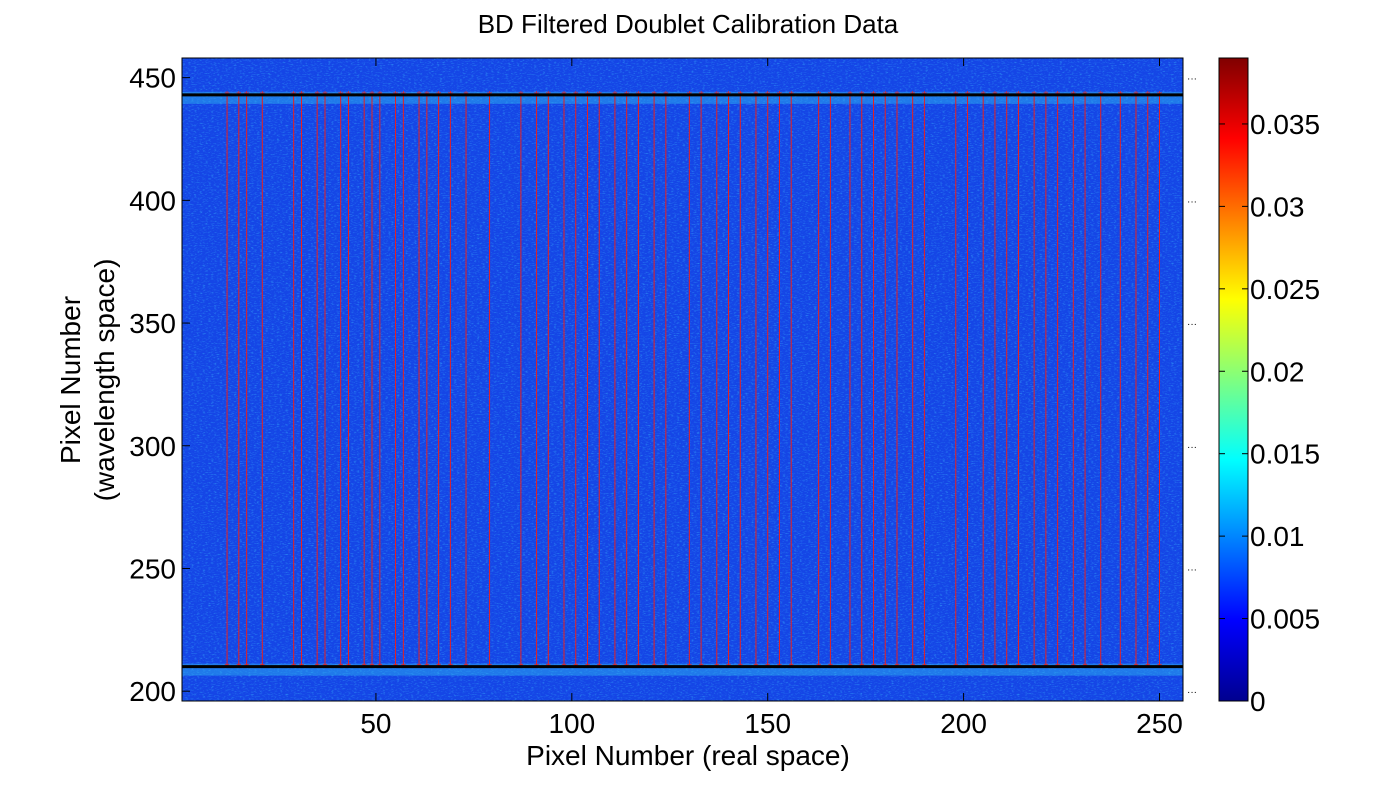  What do you see at coordinates (152, 446) in the screenshot?
I see `y-tick-label: 300` at bounding box center [152, 446].